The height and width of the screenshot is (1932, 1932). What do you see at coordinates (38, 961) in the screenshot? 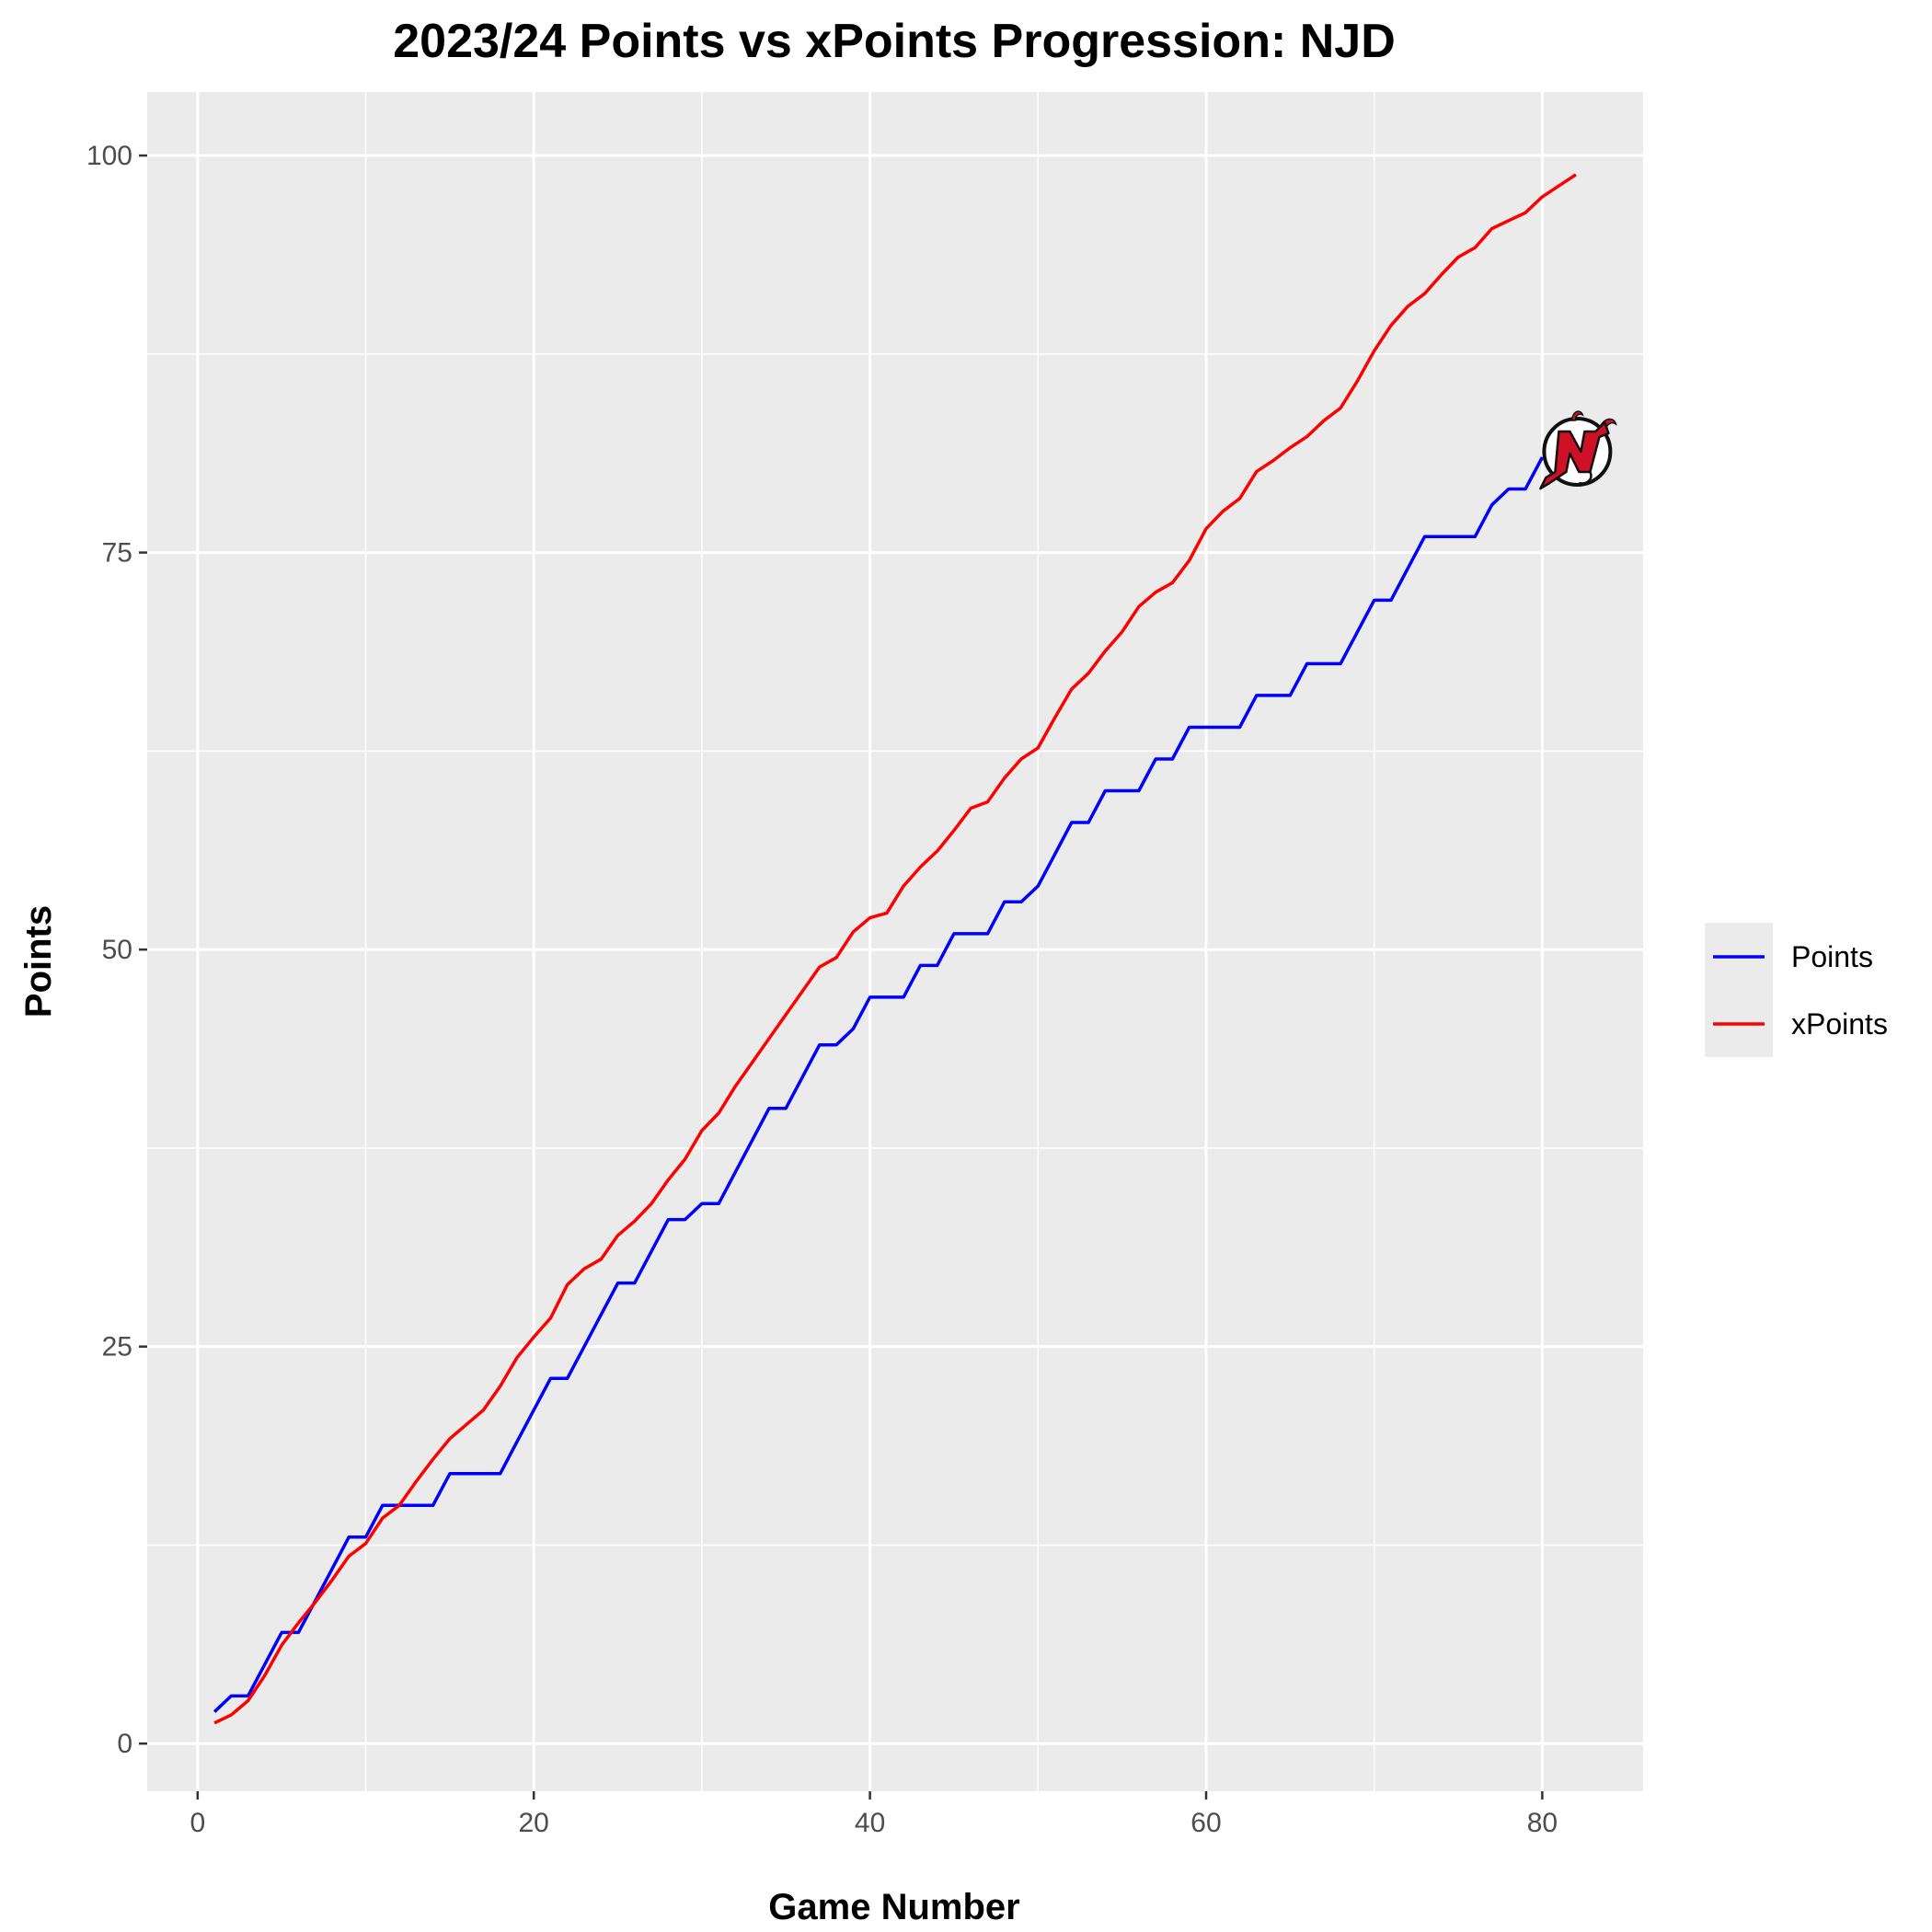
I see `y-axis-title: Points` at bounding box center [38, 961].